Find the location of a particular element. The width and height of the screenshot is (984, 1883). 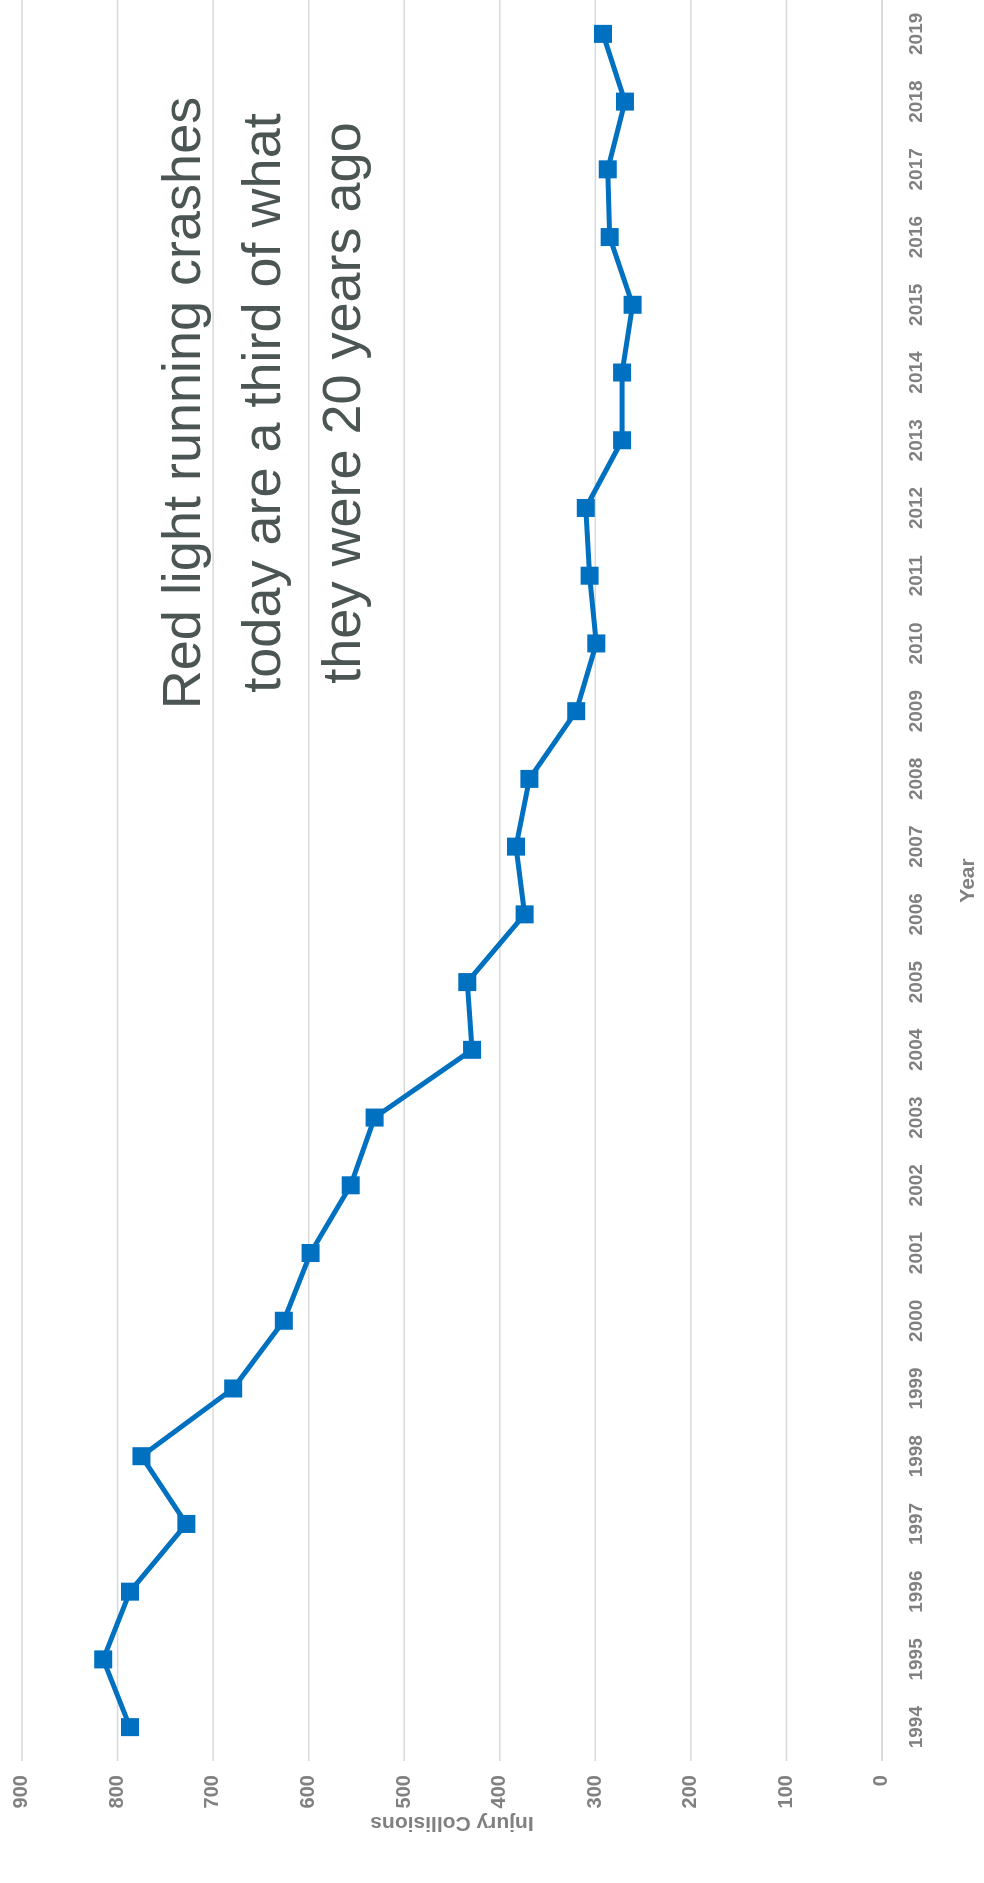

y-tick-label: 1998 is located at coordinates (915, 1456).